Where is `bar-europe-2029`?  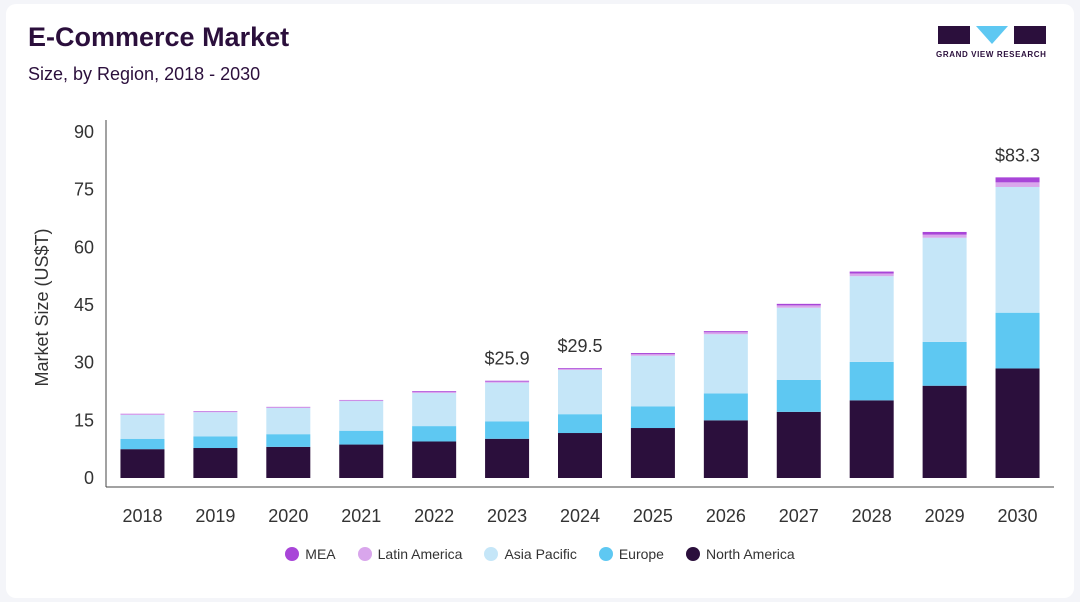
bar-europe-2029 is located at coordinates (944, 363).